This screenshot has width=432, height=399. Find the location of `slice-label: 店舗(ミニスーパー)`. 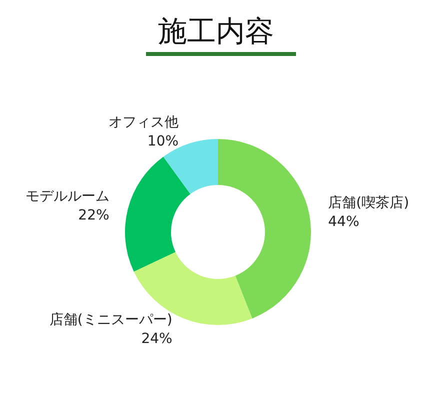

slice-label: 店舗(ミニスーパー) is located at coordinates (110, 320).